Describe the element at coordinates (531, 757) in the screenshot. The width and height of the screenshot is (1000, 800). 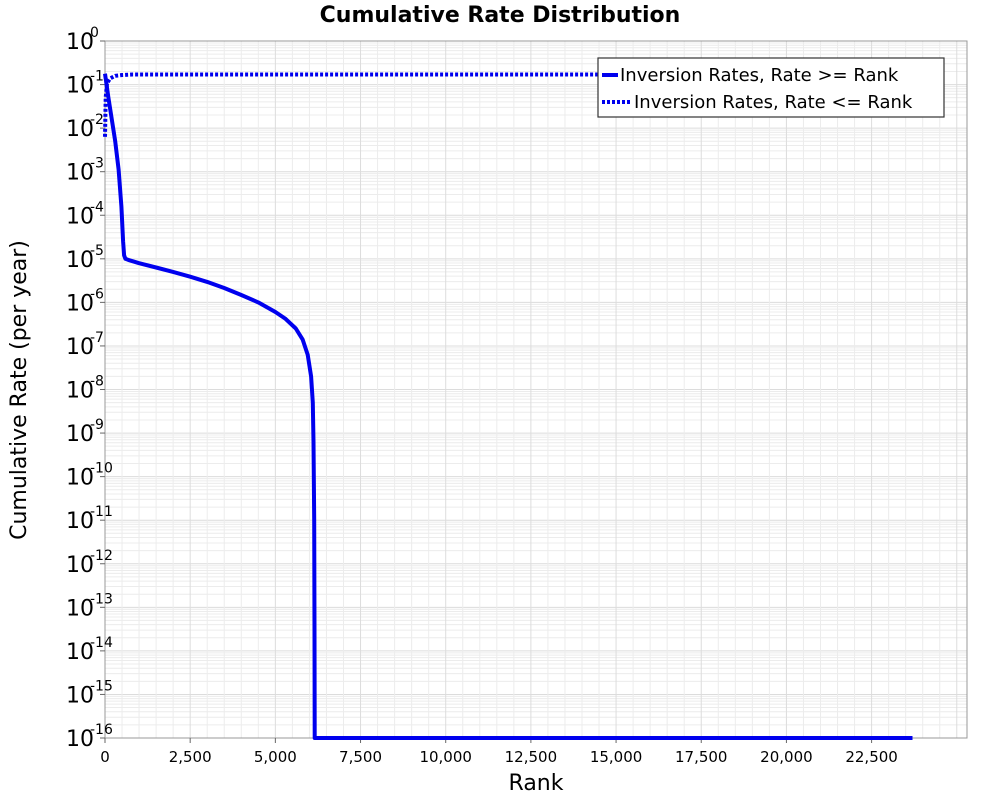
I see `x-tick-label: 12,500` at that location.